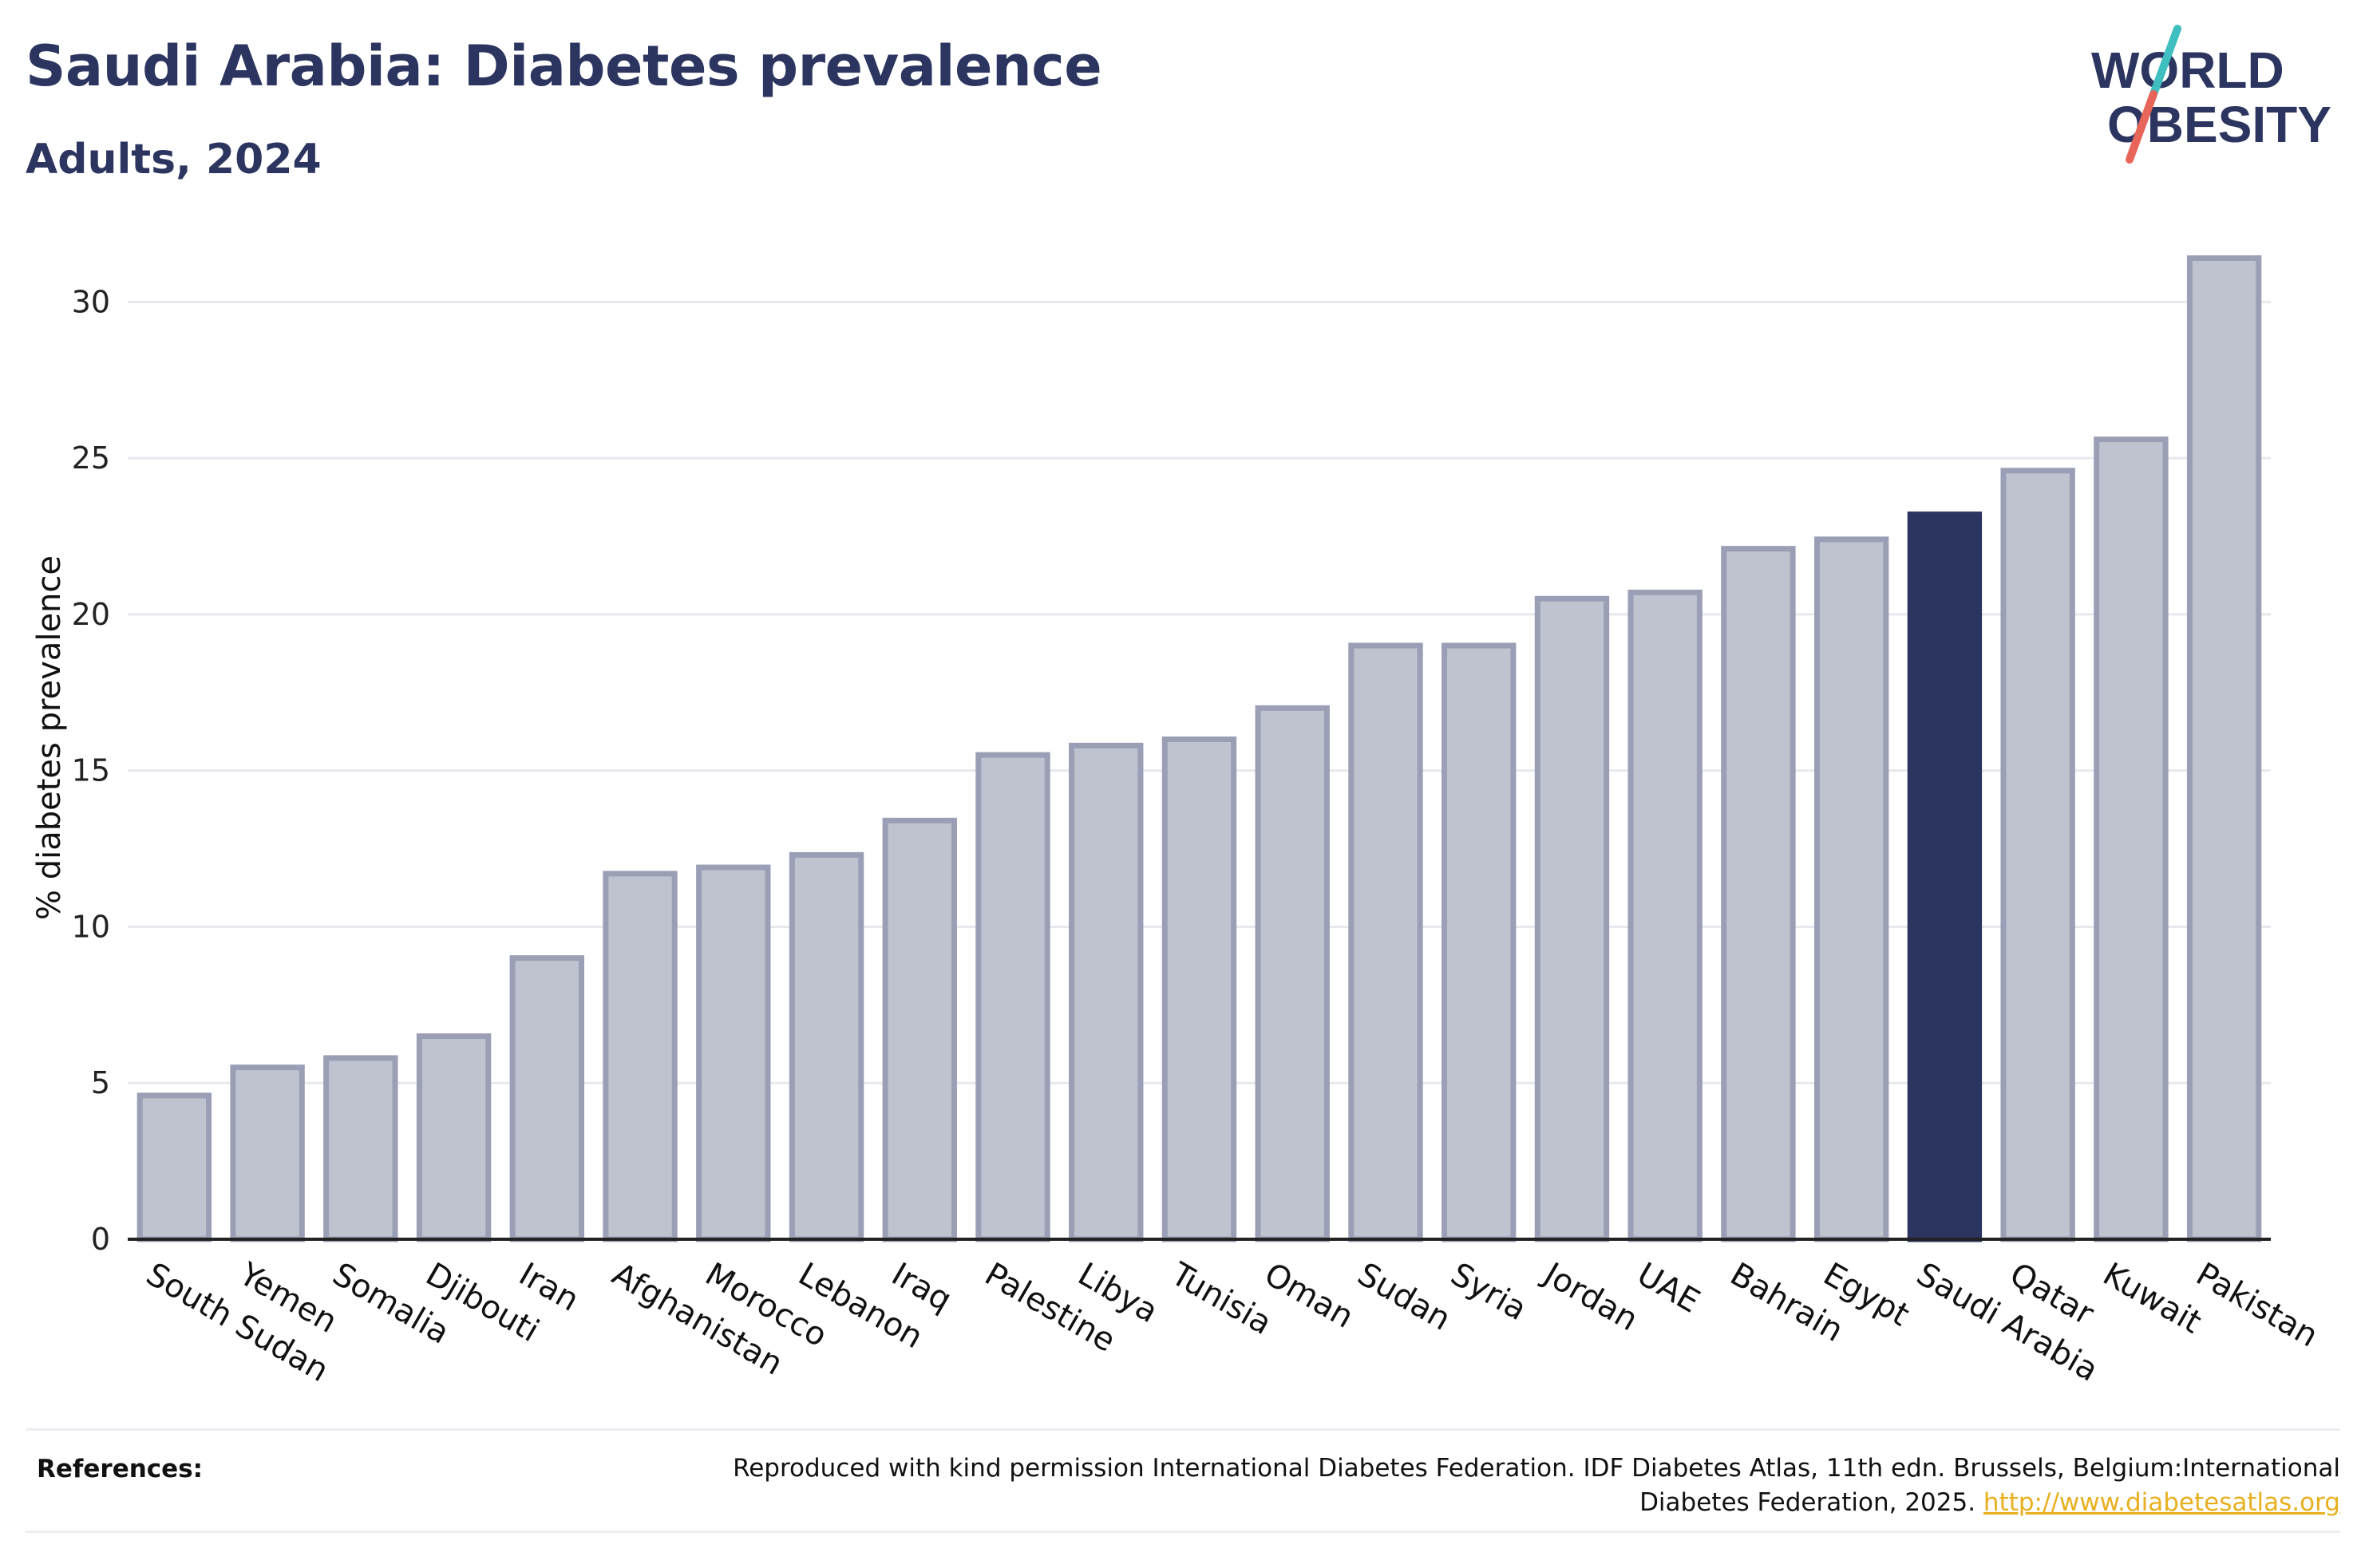 The width and height of the screenshot is (2361, 1568). I want to click on y-tick-label: 0, so click(100, 1239).